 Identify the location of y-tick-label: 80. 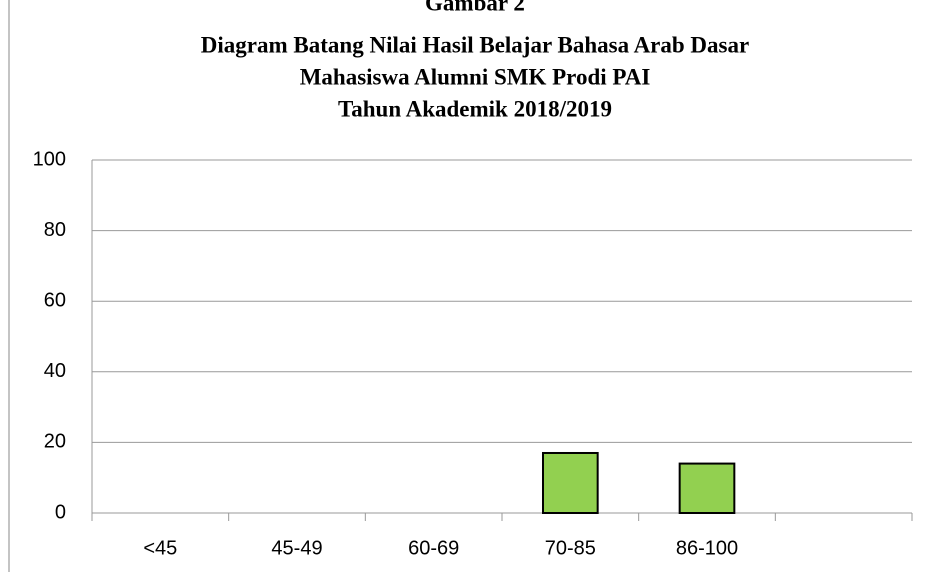
(55, 230).